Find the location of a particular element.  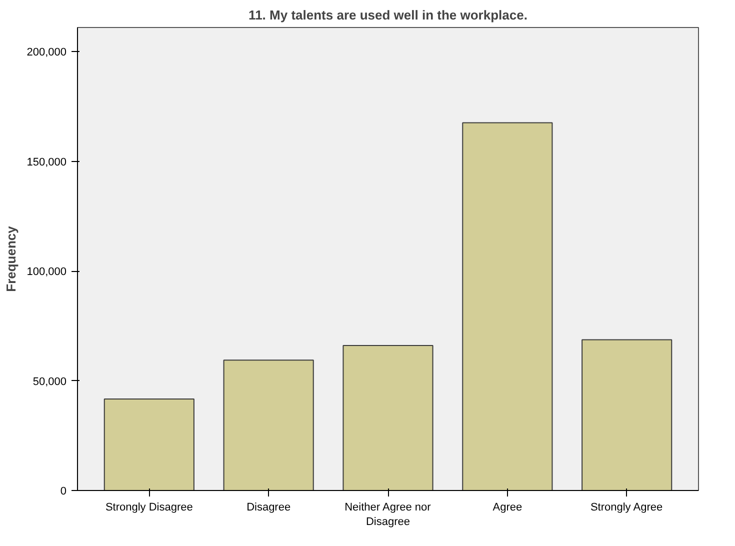

y-tick-label: 50,000 is located at coordinates (49, 382).